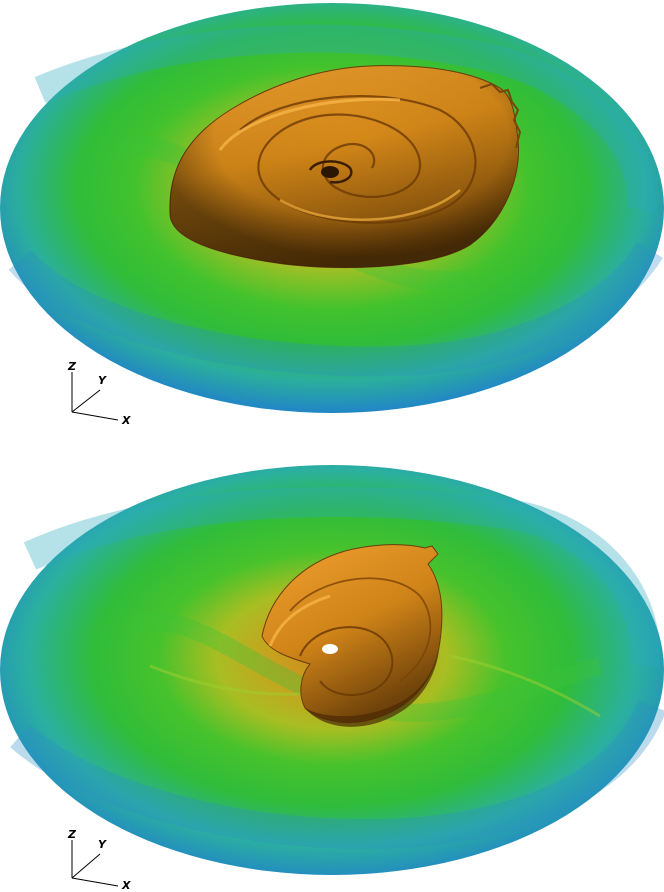  What do you see at coordinates (500, 115) in the screenshot?
I see `blob-ragged-edge` at bounding box center [500, 115].